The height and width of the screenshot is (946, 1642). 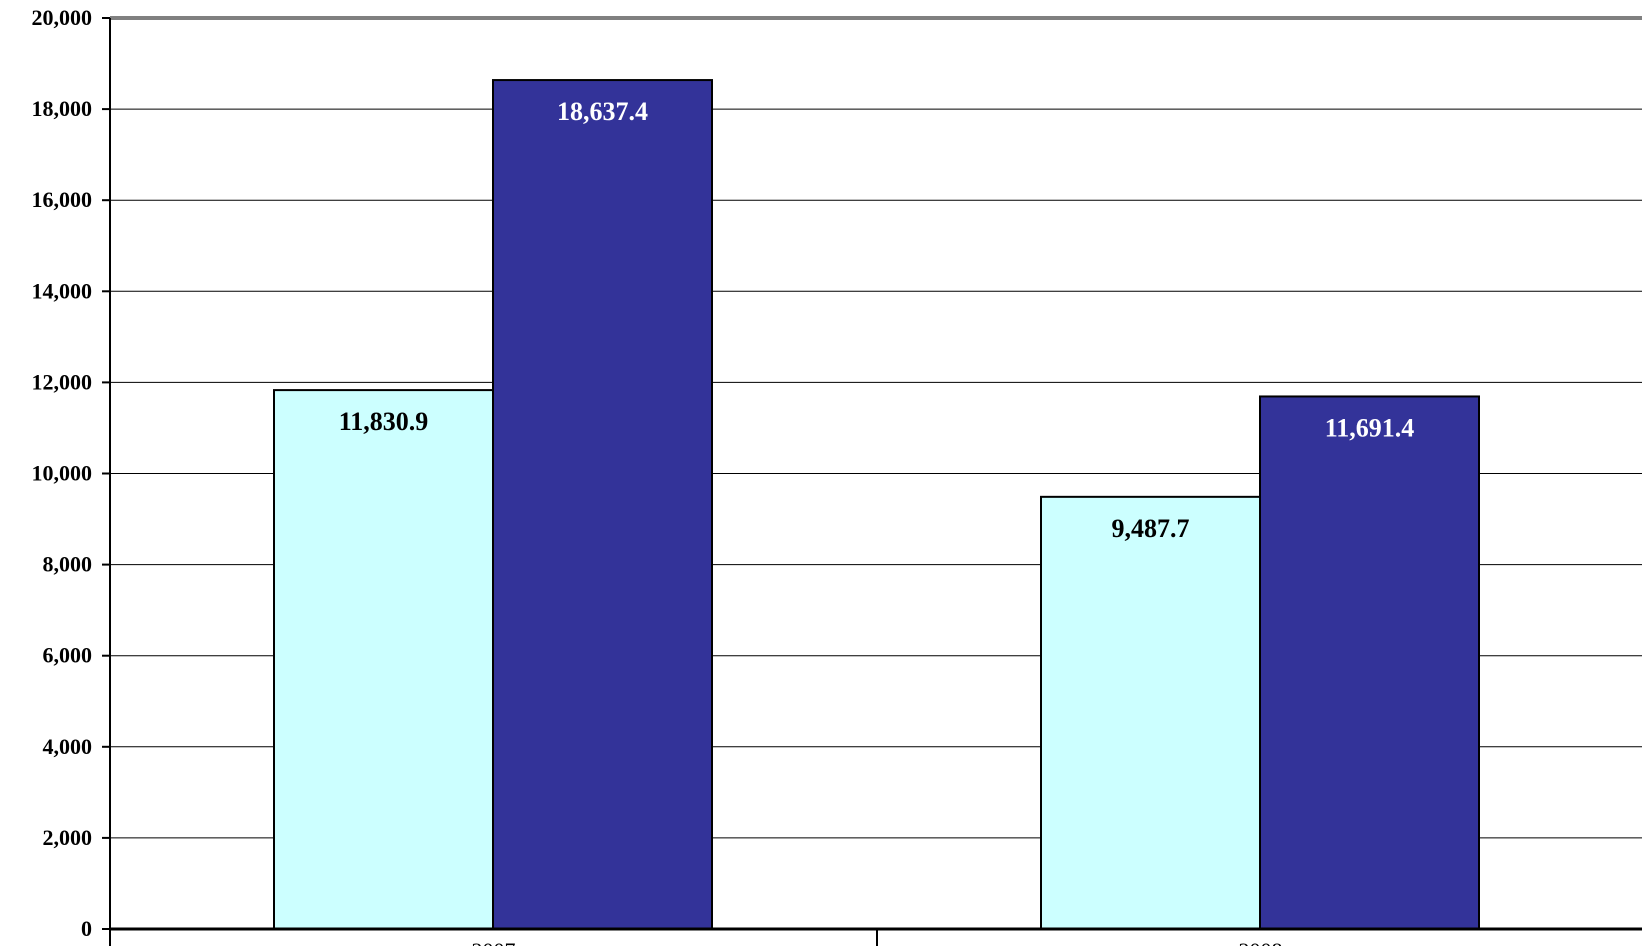 What do you see at coordinates (1150, 712) in the screenshot?
I see `bar-series1-2008` at bounding box center [1150, 712].